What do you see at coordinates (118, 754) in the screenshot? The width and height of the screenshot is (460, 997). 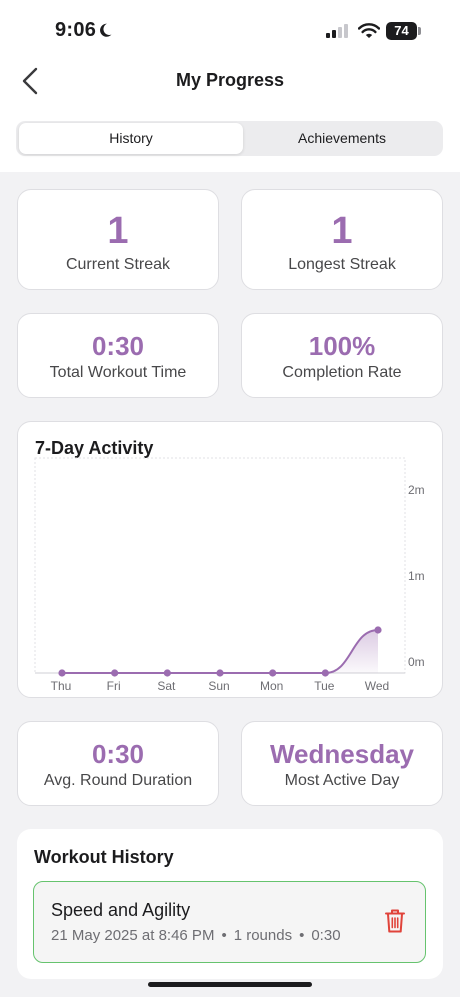 I see `avg-round-duration-value: 0:30` at bounding box center [118, 754].